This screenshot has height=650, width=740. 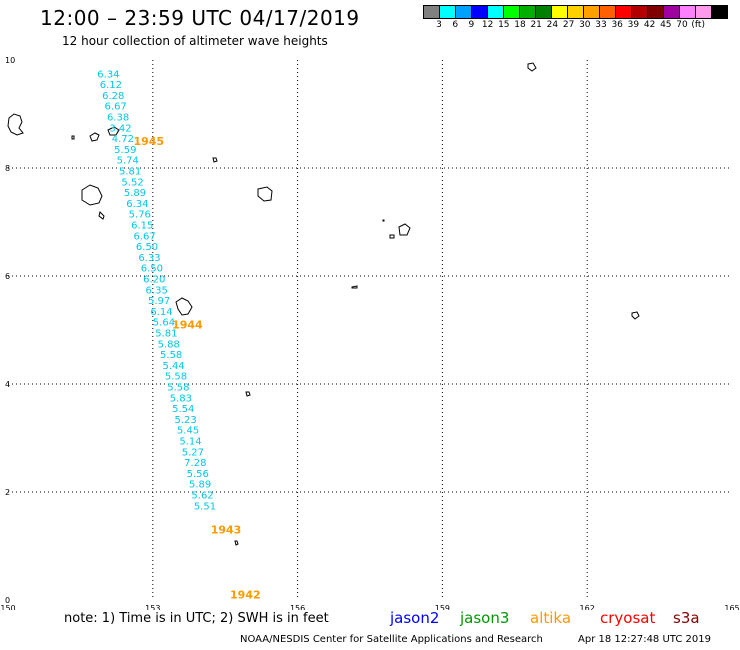 I want to click on legend-altika: altika, so click(x=551, y=618).